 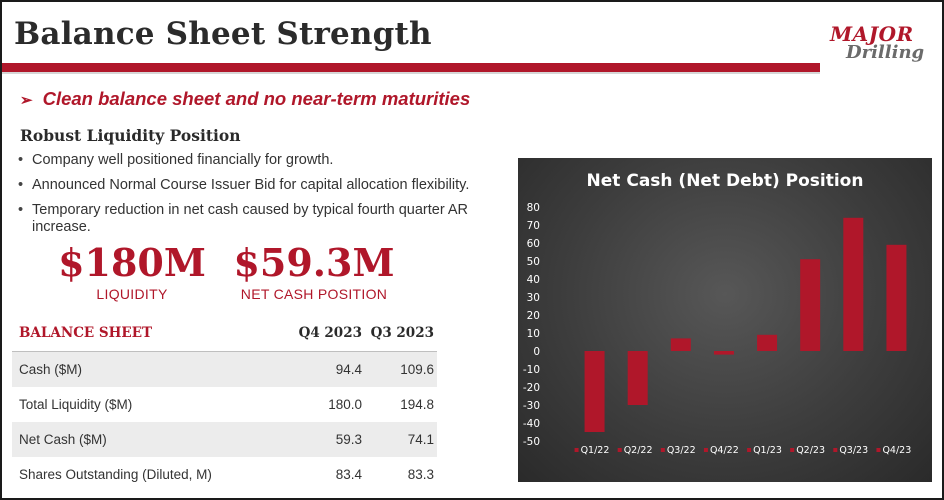 What do you see at coordinates (533, 226) in the screenshot?
I see `y-tick-label: 70` at bounding box center [533, 226].